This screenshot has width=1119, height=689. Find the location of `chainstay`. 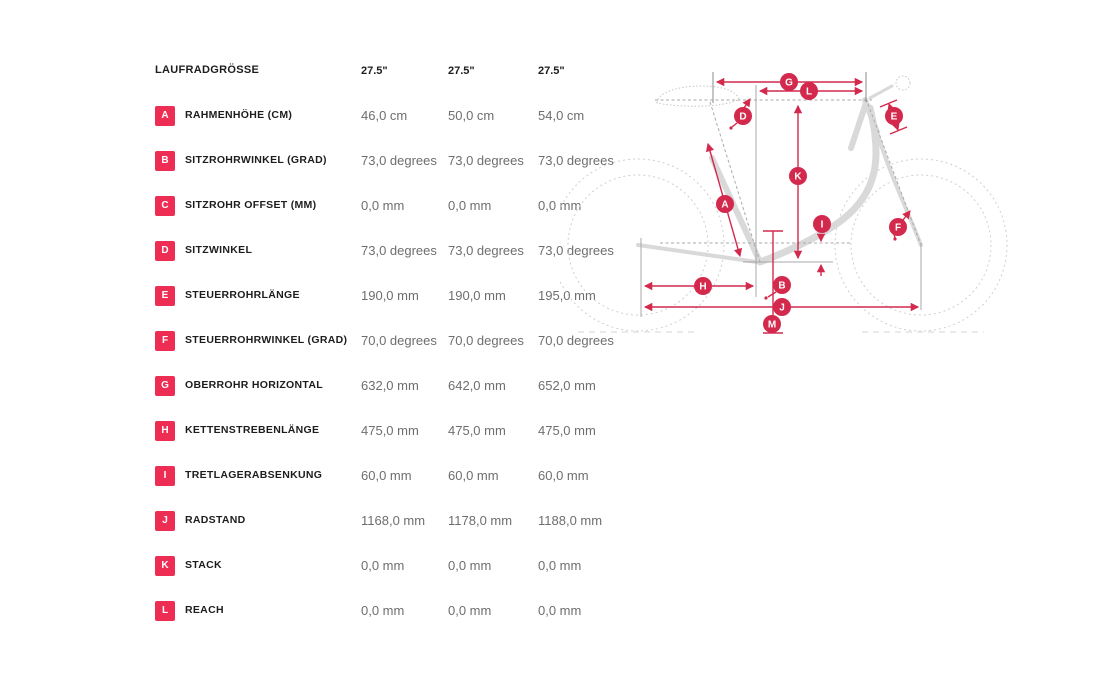

chainstay is located at coordinates (697, 253).